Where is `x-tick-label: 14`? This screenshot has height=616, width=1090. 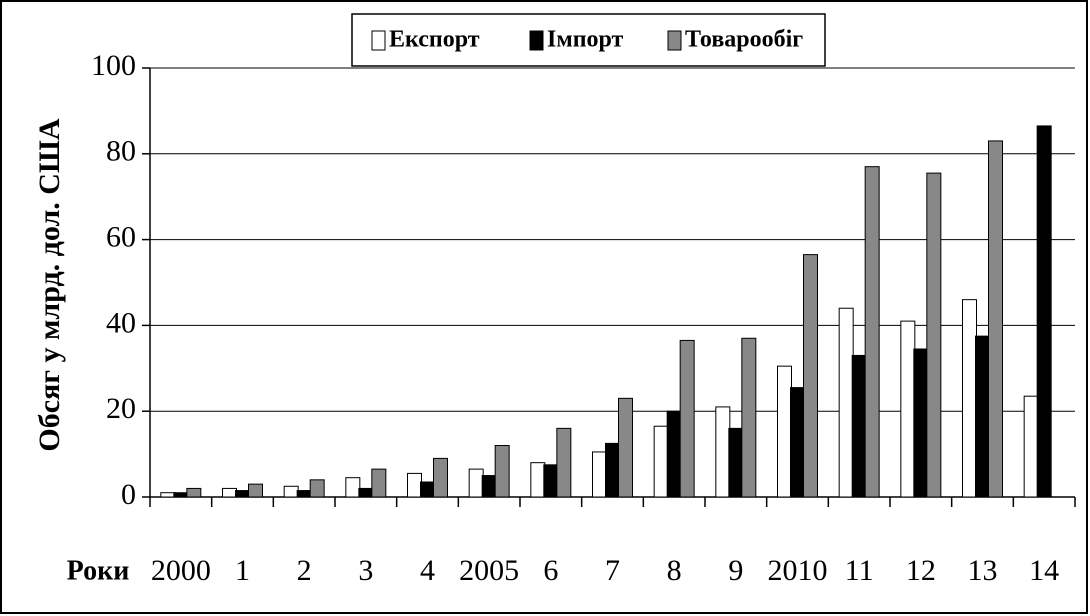
x-tick-label: 14 is located at coordinates (1044, 570).